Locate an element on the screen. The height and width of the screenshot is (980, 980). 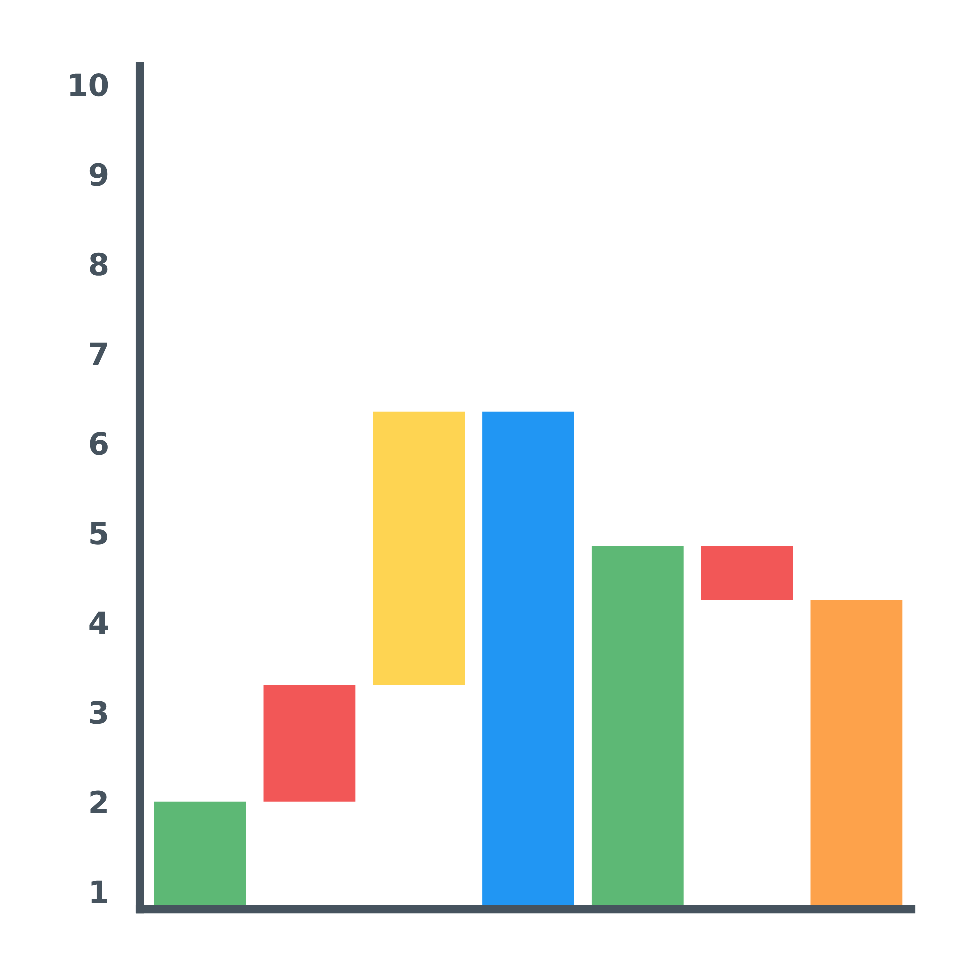
y-tick-label: 2 is located at coordinates (98, 802).